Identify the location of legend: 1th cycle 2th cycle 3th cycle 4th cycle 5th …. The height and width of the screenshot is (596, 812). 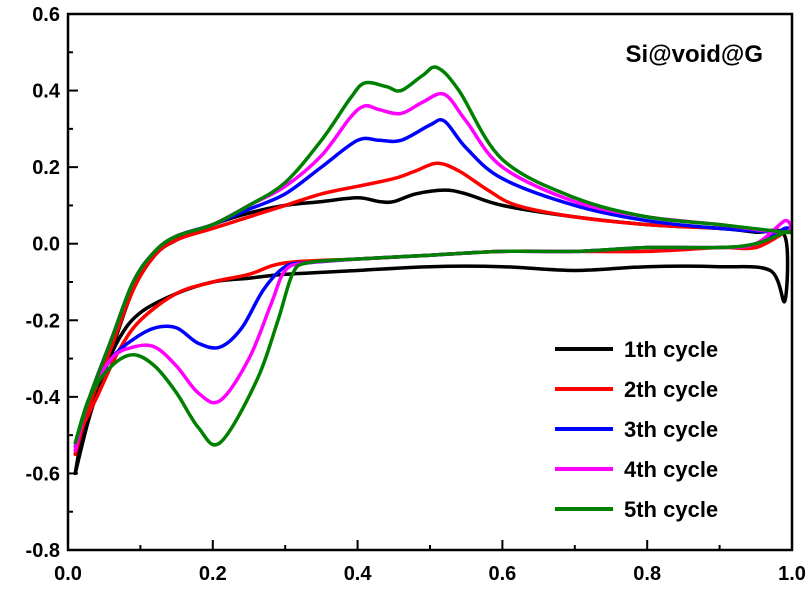
(636, 429).